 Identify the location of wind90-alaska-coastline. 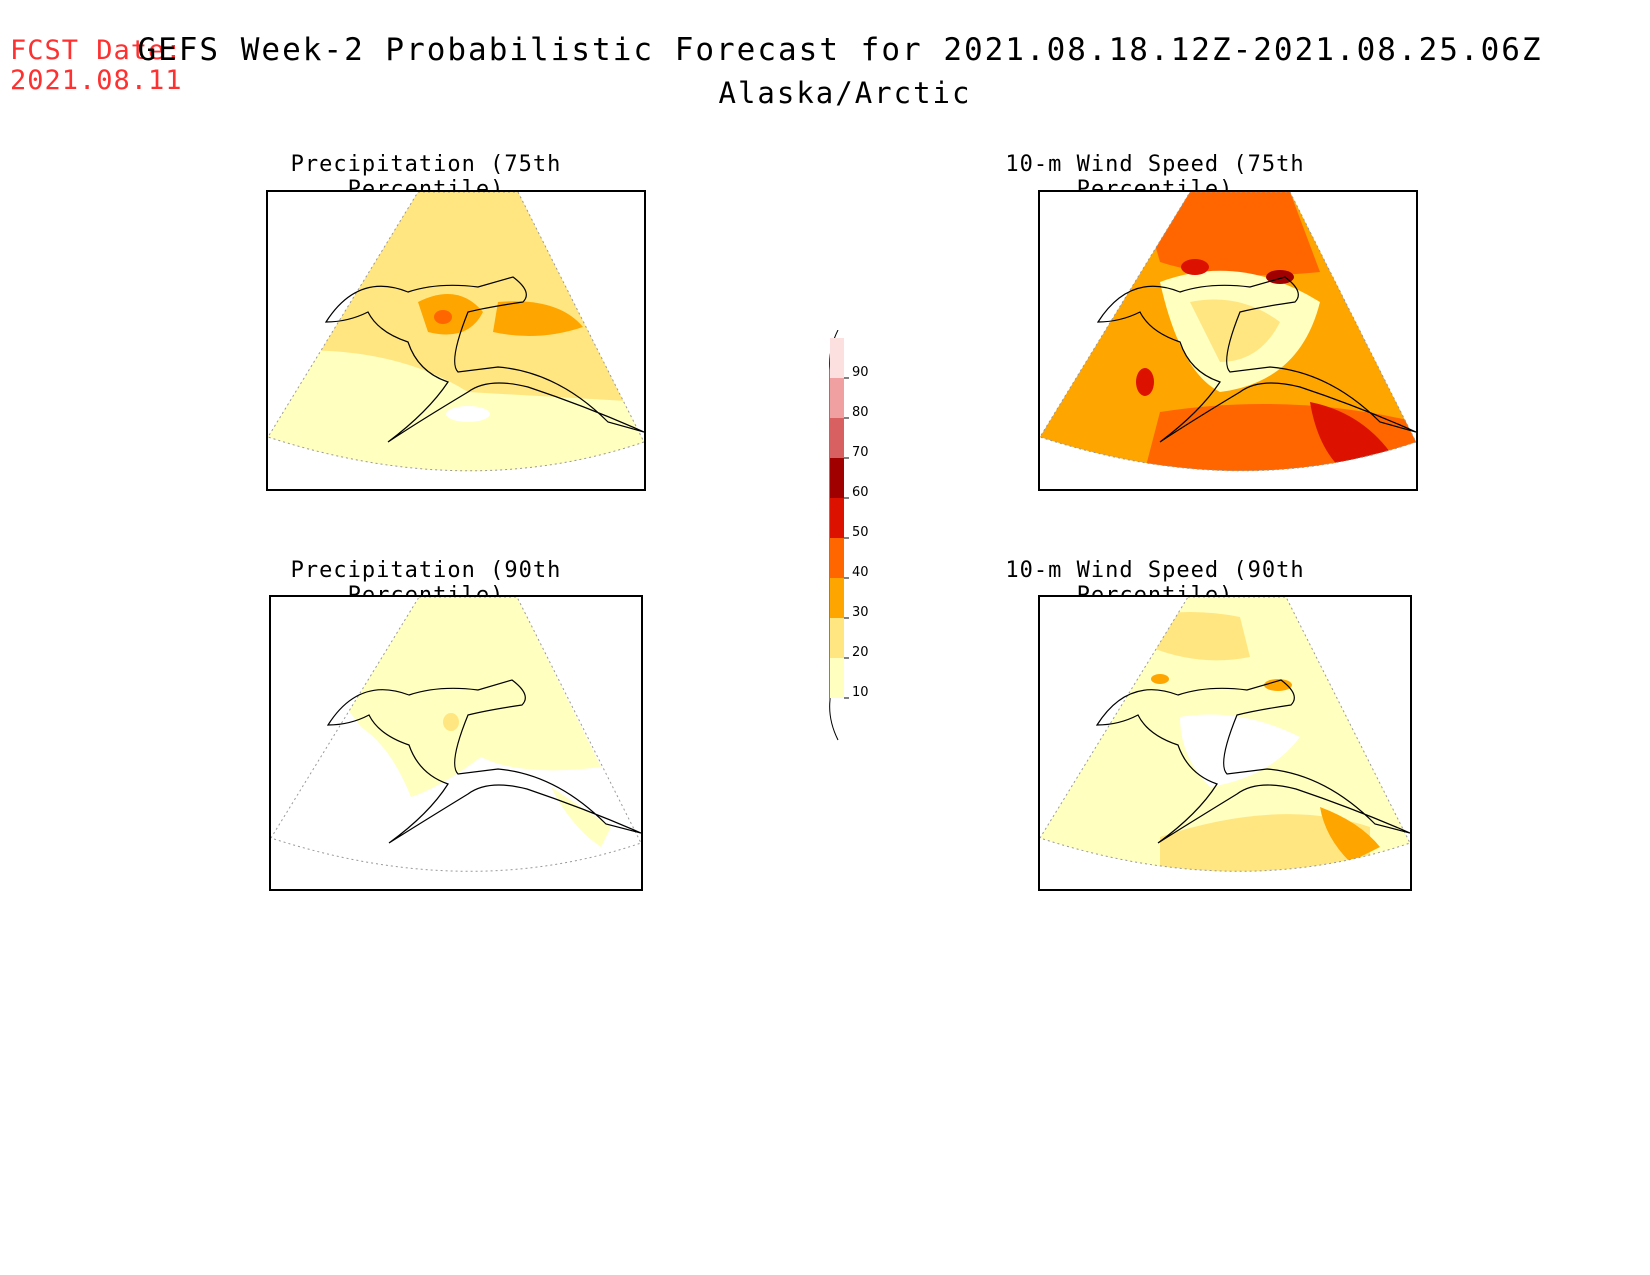
(1252, 761).